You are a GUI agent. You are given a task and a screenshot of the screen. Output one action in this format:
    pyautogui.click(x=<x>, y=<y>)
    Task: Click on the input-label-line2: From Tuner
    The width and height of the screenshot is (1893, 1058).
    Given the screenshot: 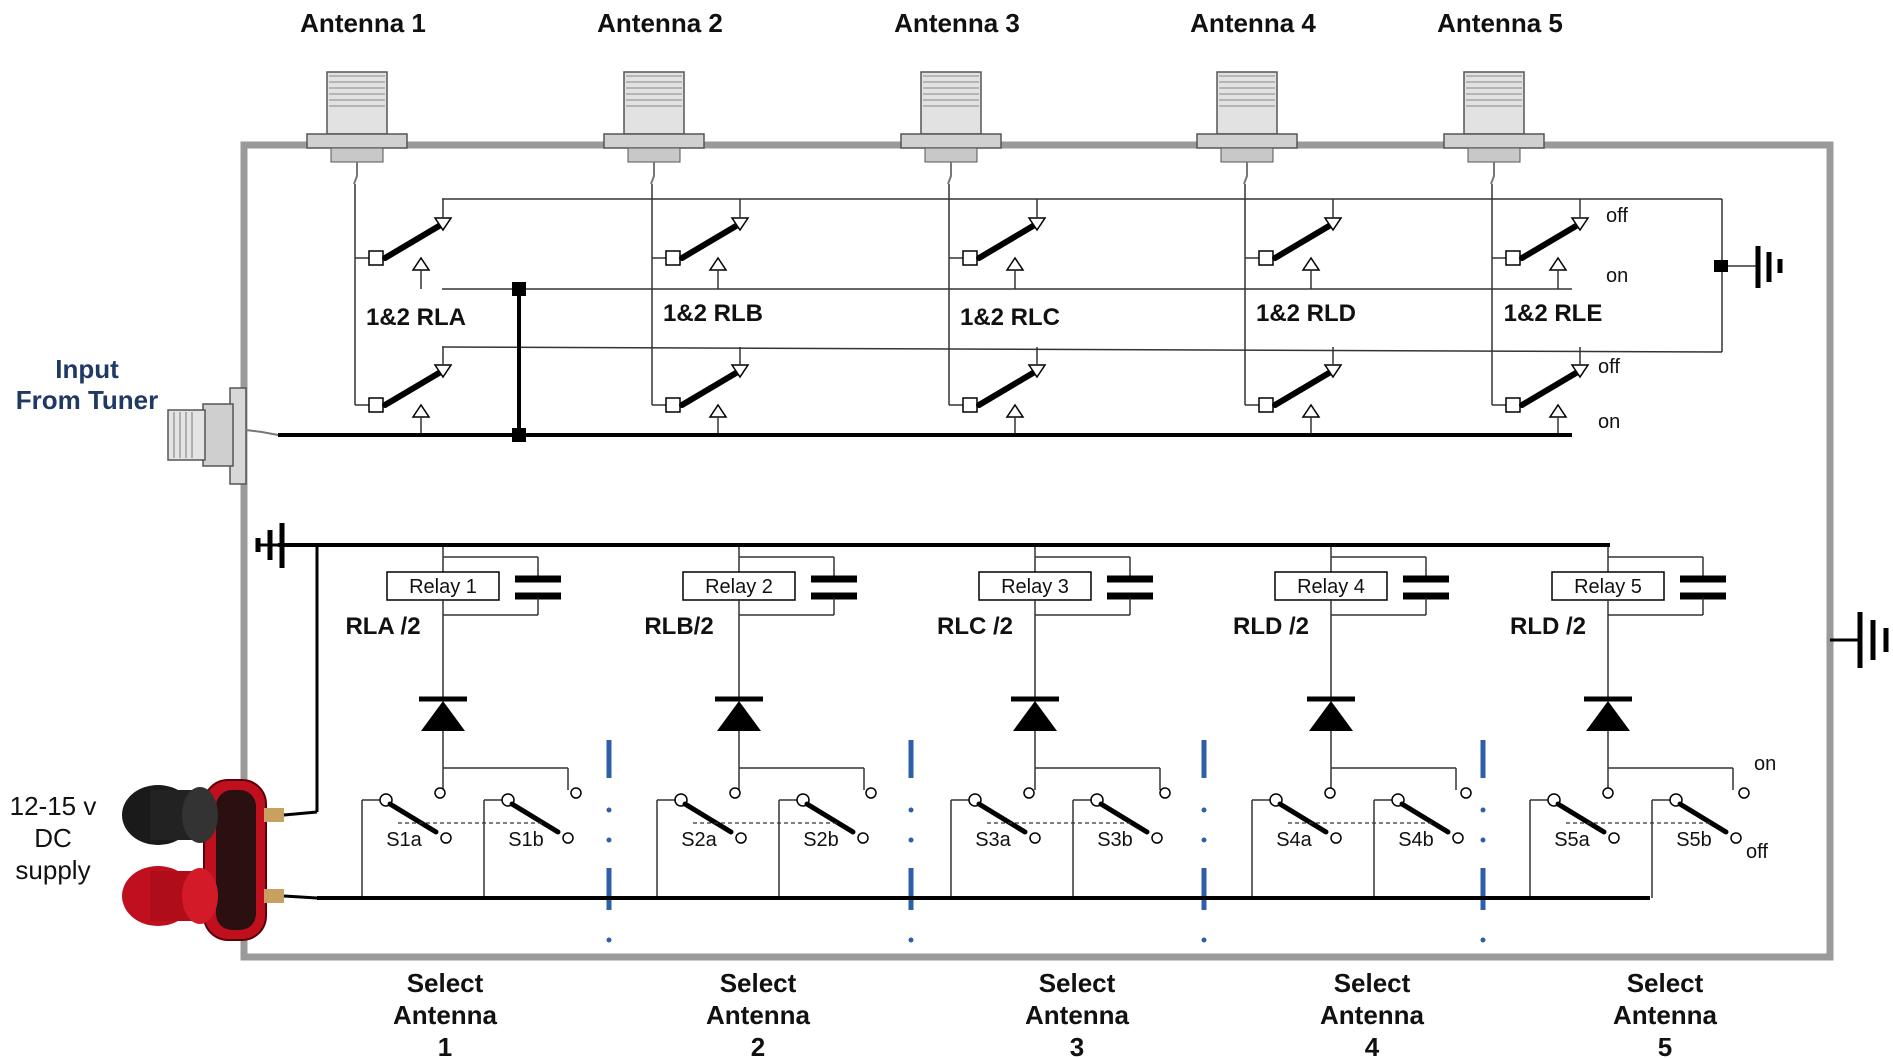 What is the action you would take?
    pyautogui.click(x=87, y=400)
    